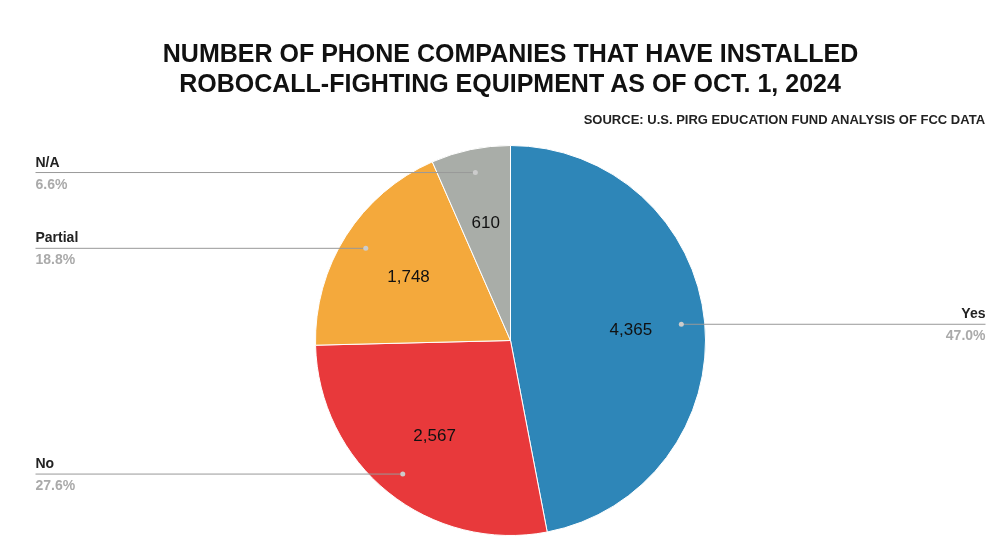 This screenshot has height=559, width=1003. What do you see at coordinates (510, 67) in the screenshot?
I see `chart-title: NUMBER OF PHONE COMPANIES THAT HAVE INSTALLED ROBOCALL-FIGHTING EQUIPMENT AS OF OCT. 1, 2024` at bounding box center [510, 67].